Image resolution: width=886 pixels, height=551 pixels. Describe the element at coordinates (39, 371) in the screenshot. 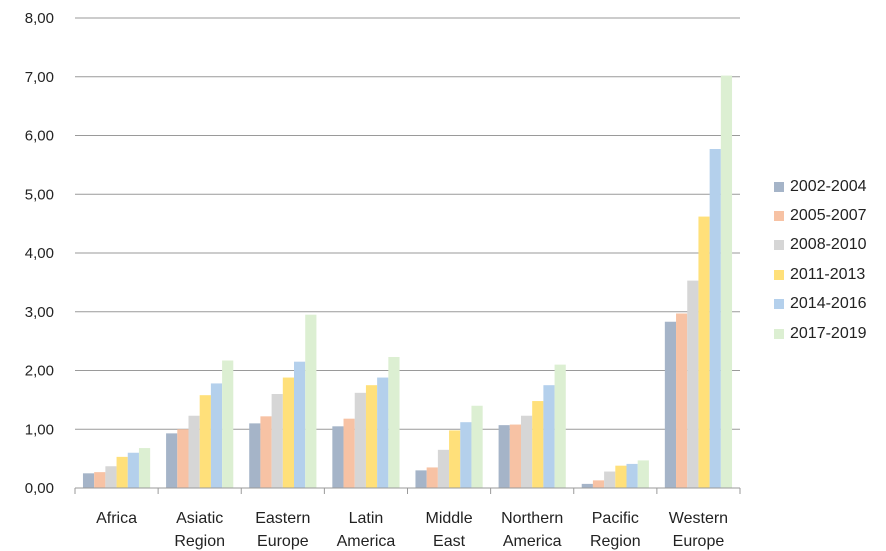

I see `y-tick-label: 2,00` at that location.